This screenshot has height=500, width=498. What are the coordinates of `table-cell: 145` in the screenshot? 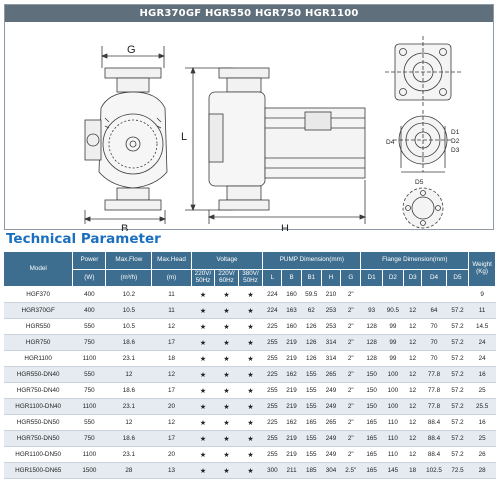 It's located at (393, 470).